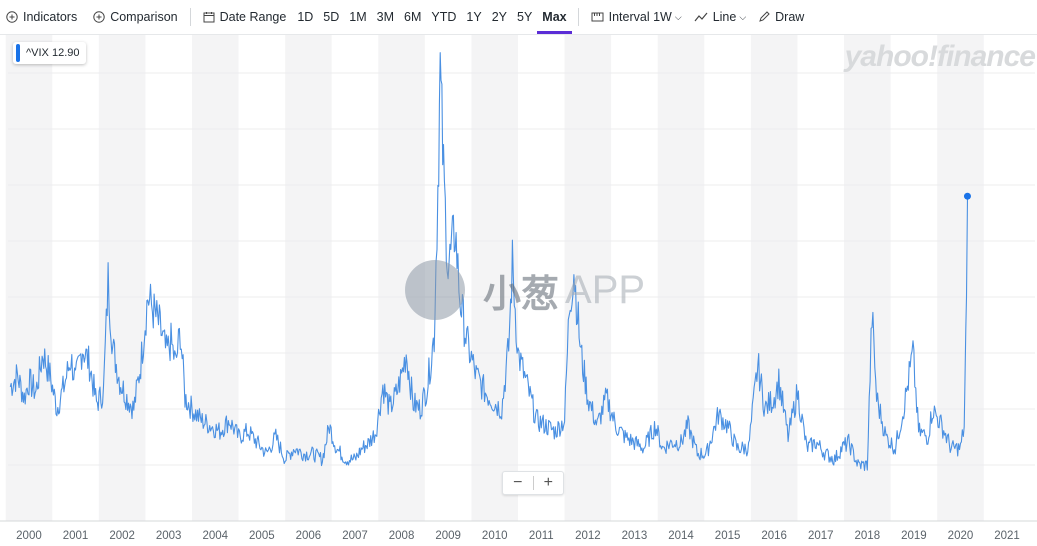  I want to click on range-5y: 5Y, so click(525, 17).